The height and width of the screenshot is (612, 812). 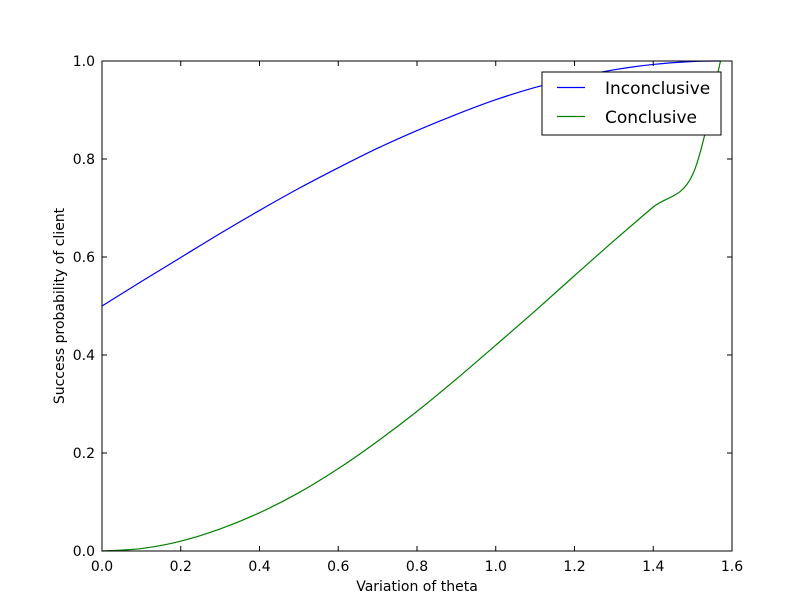 What do you see at coordinates (338, 567) in the screenshot?
I see `x-tick-label: 0.6` at bounding box center [338, 567].